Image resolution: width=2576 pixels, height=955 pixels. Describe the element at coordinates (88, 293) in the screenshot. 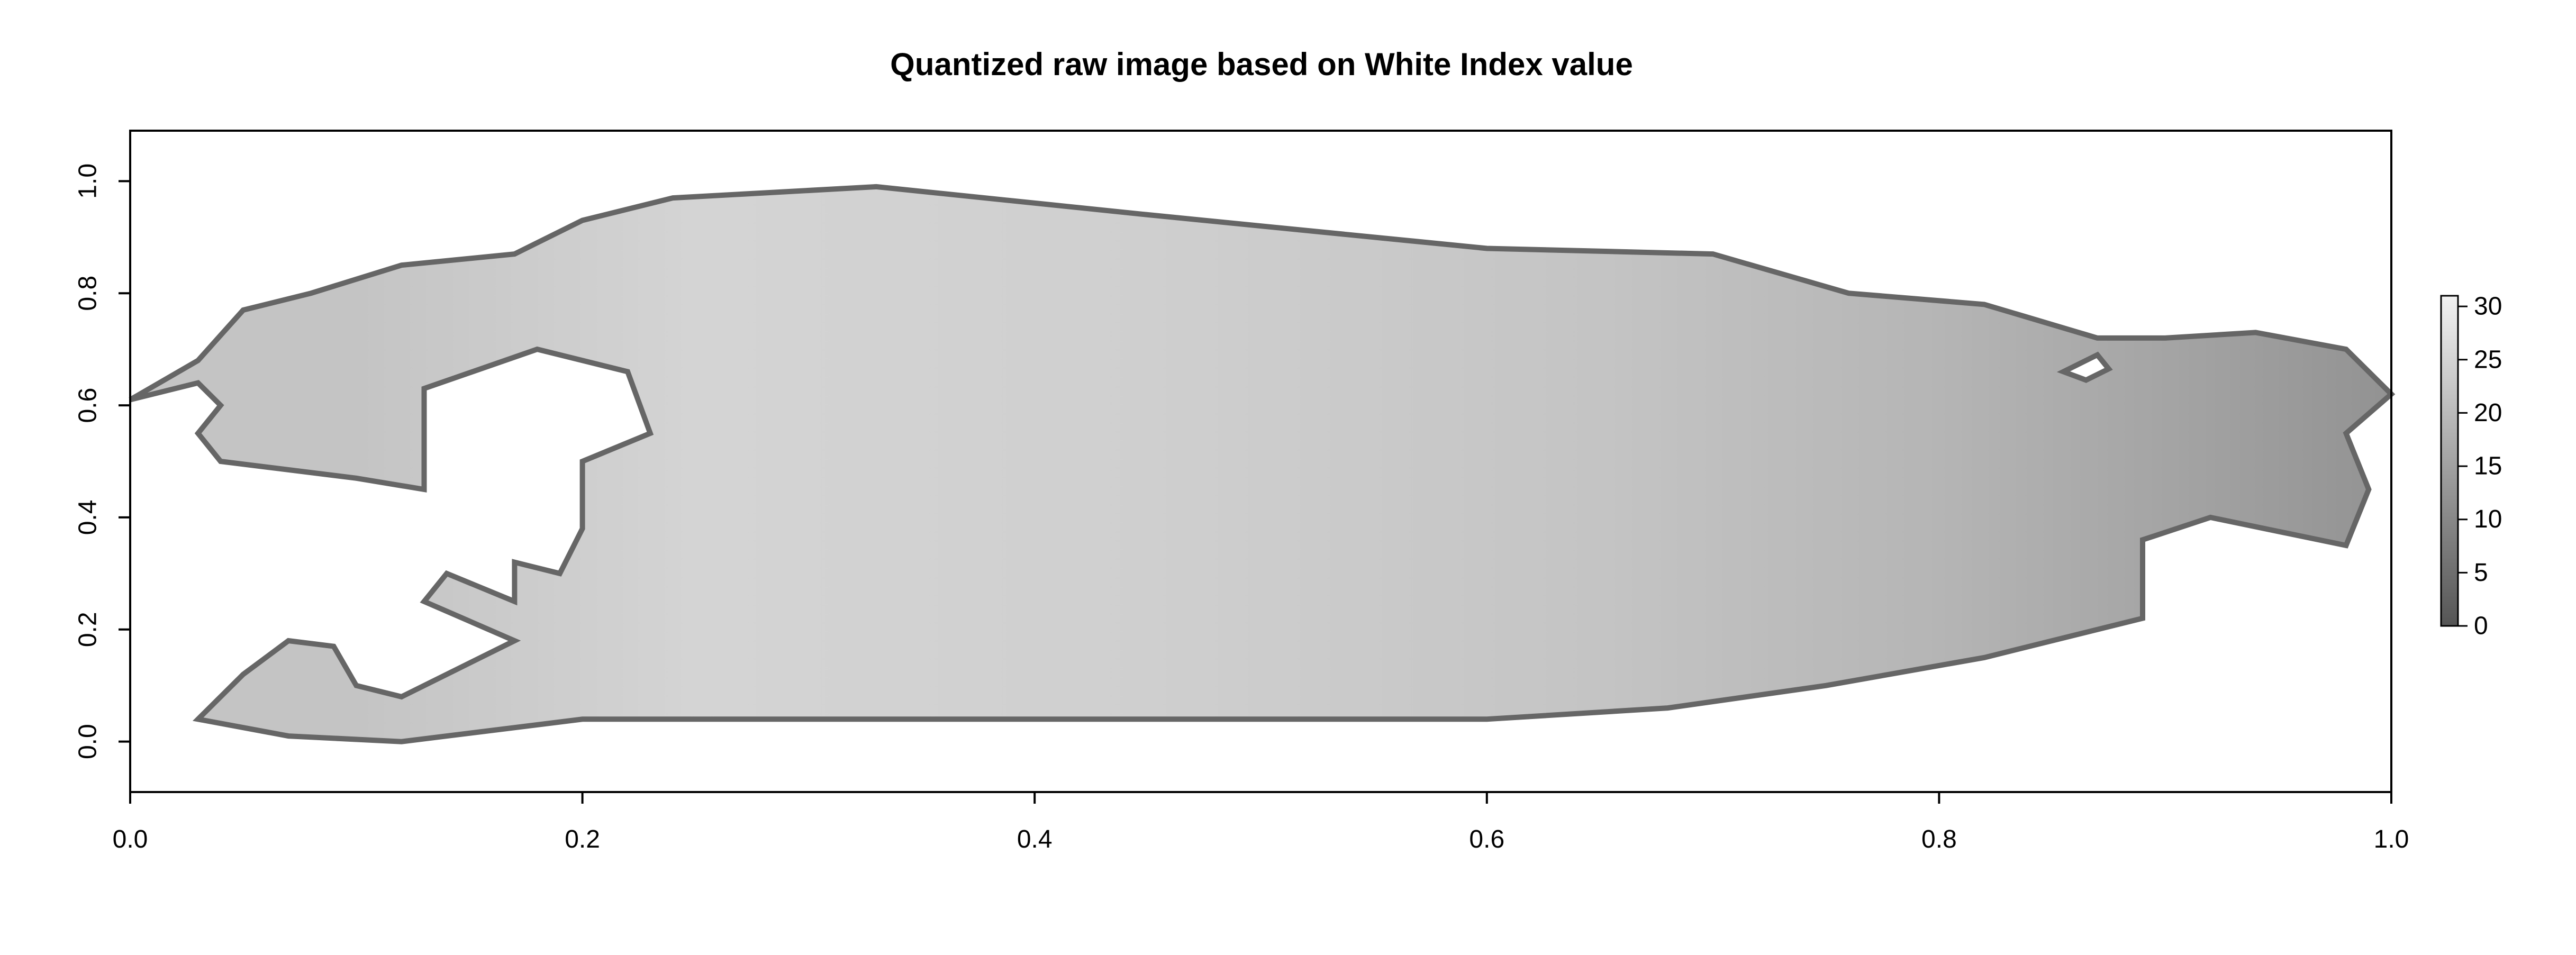

I see `y-tick-label: 0.8` at that location.